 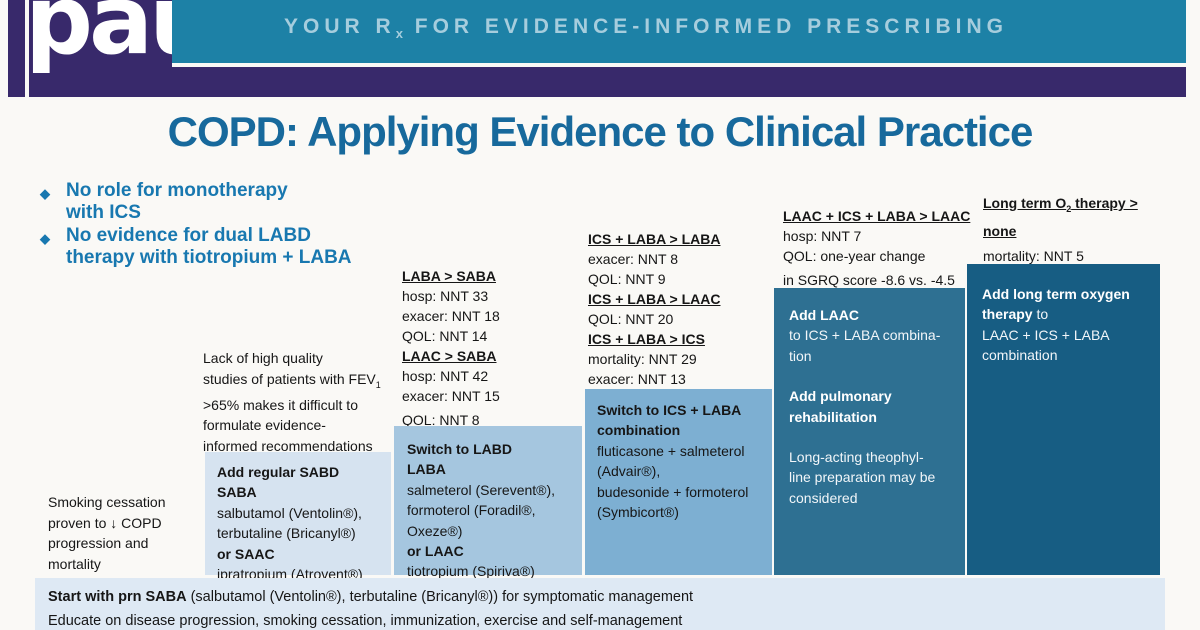 I want to click on step-title: SABA, so click(x=237, y=492).